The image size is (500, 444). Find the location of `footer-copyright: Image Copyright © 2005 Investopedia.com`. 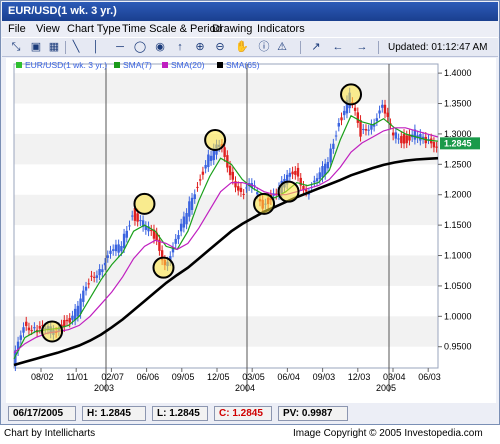

footer-copyright: Image Copyright © 2005 Investopedia.com is located at coordinates (388, 433).